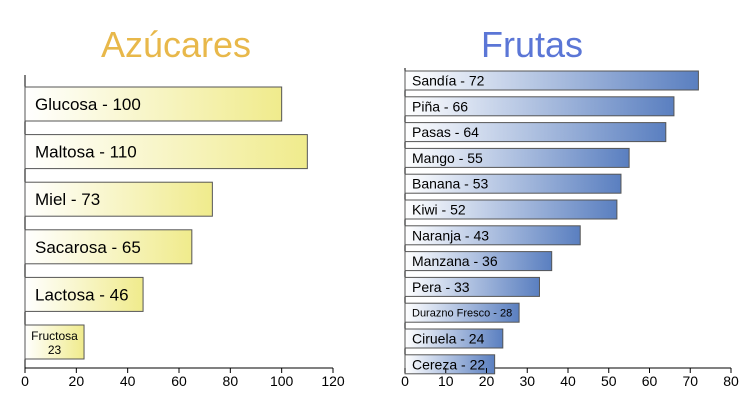 Image resolution: width=750 pixels, height=402 pixels. I want to click on sugars-bar-label: Lactosa - 46, so click(82, 294).